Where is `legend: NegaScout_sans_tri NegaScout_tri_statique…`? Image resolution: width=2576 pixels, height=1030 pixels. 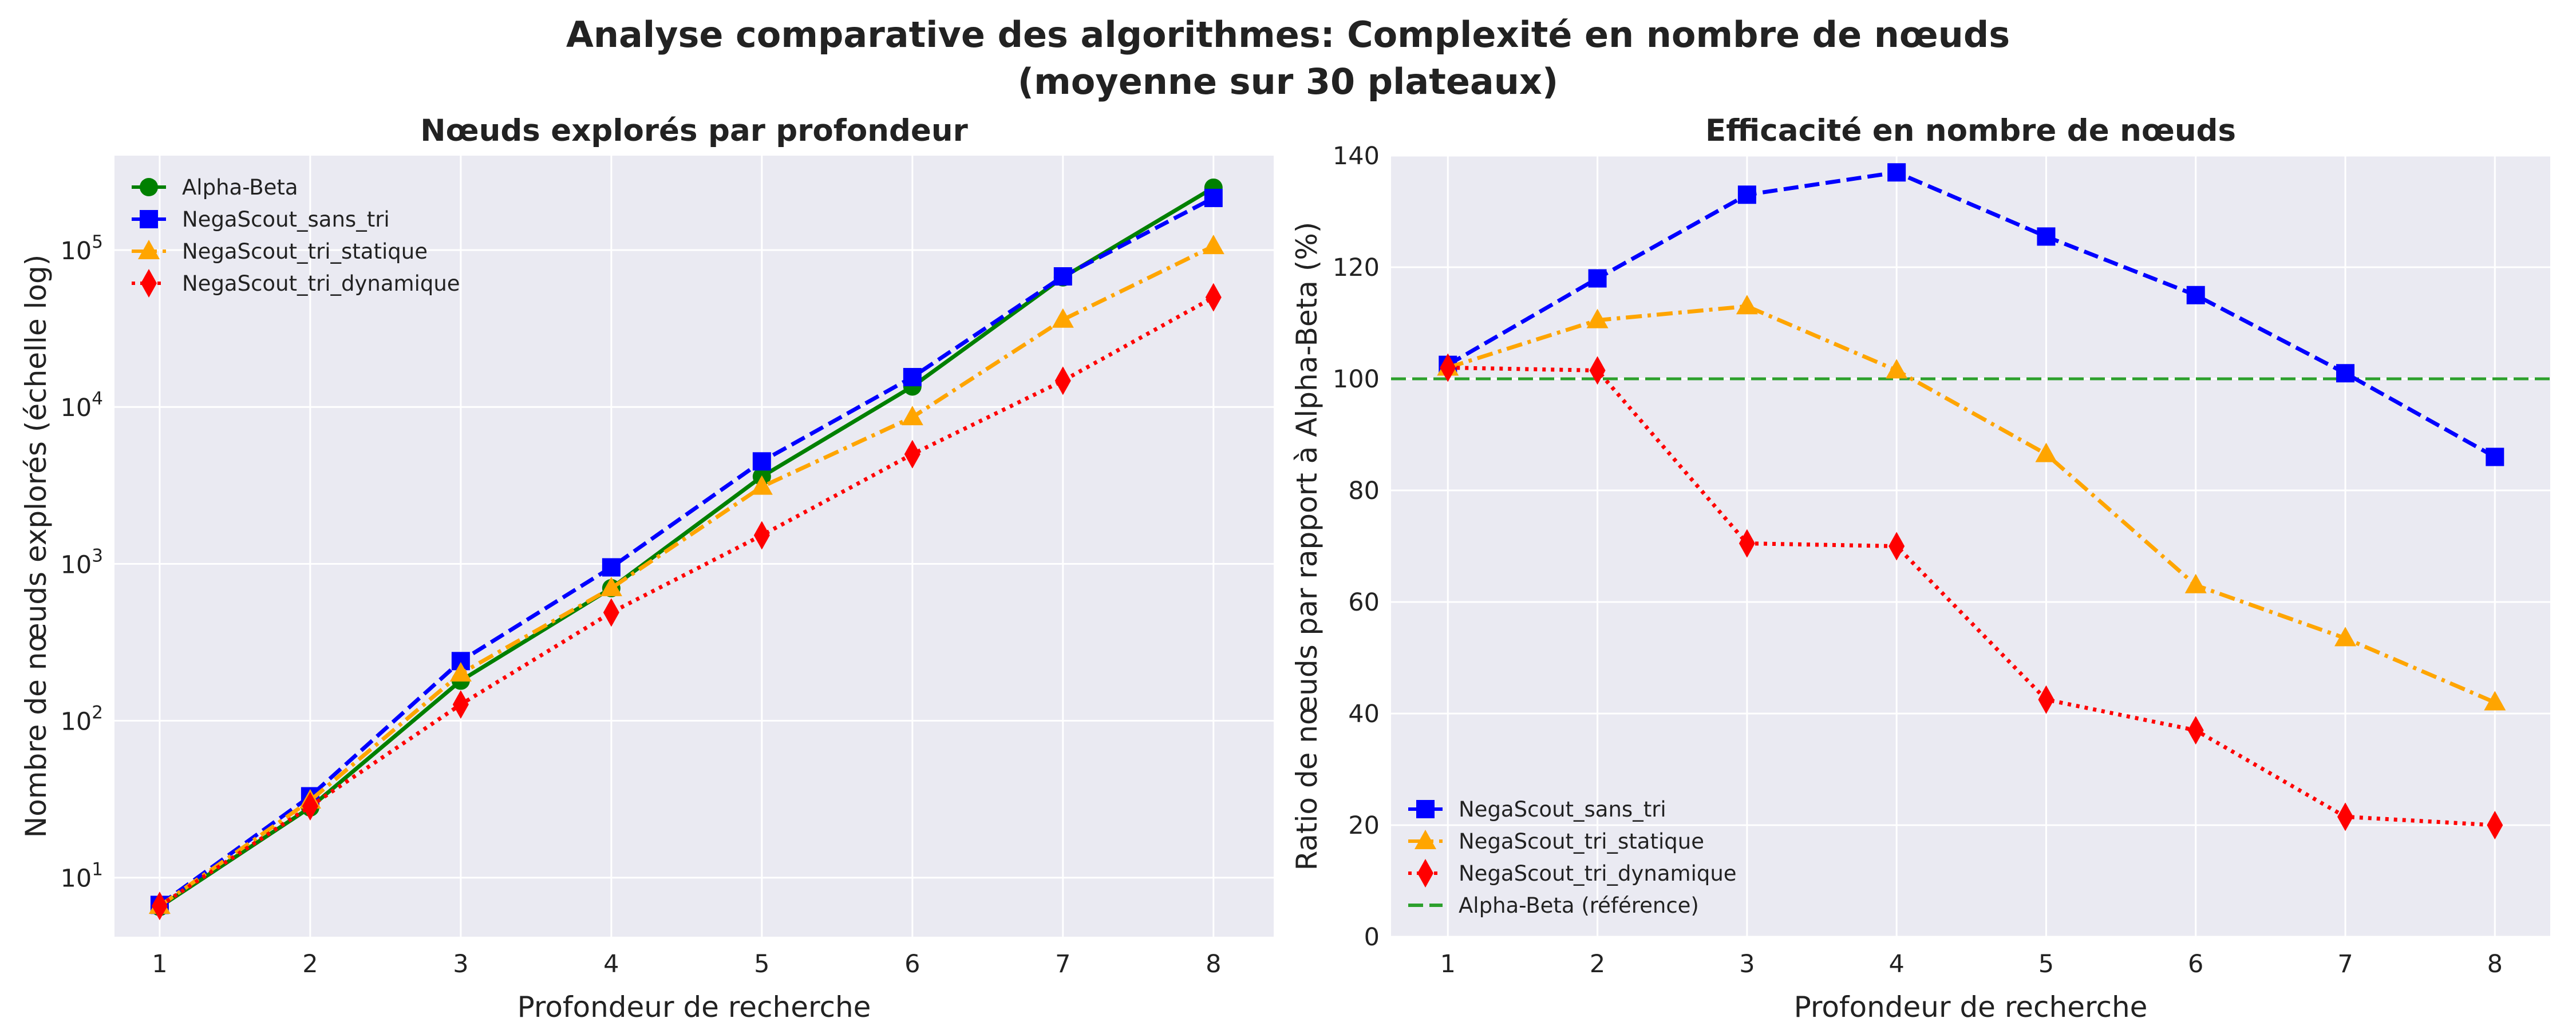
legend: NegaScout_sans_tri NegaScout_tri_statique… is located at coordinates (1572, 857).